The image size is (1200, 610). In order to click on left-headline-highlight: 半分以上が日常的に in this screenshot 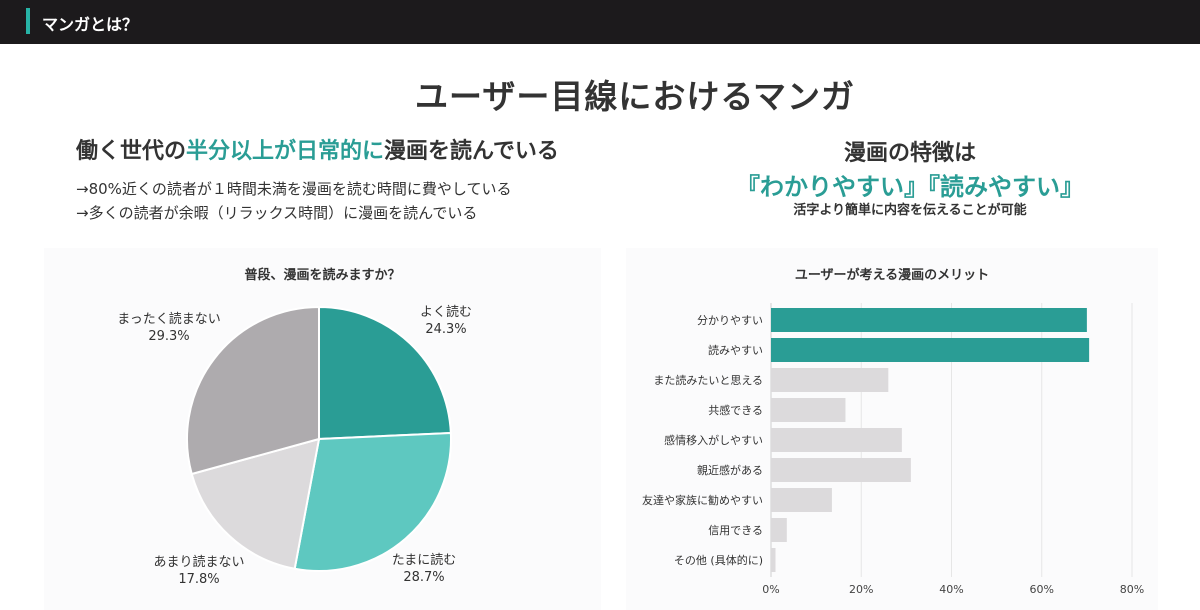, I will do `click(285, 151)`.